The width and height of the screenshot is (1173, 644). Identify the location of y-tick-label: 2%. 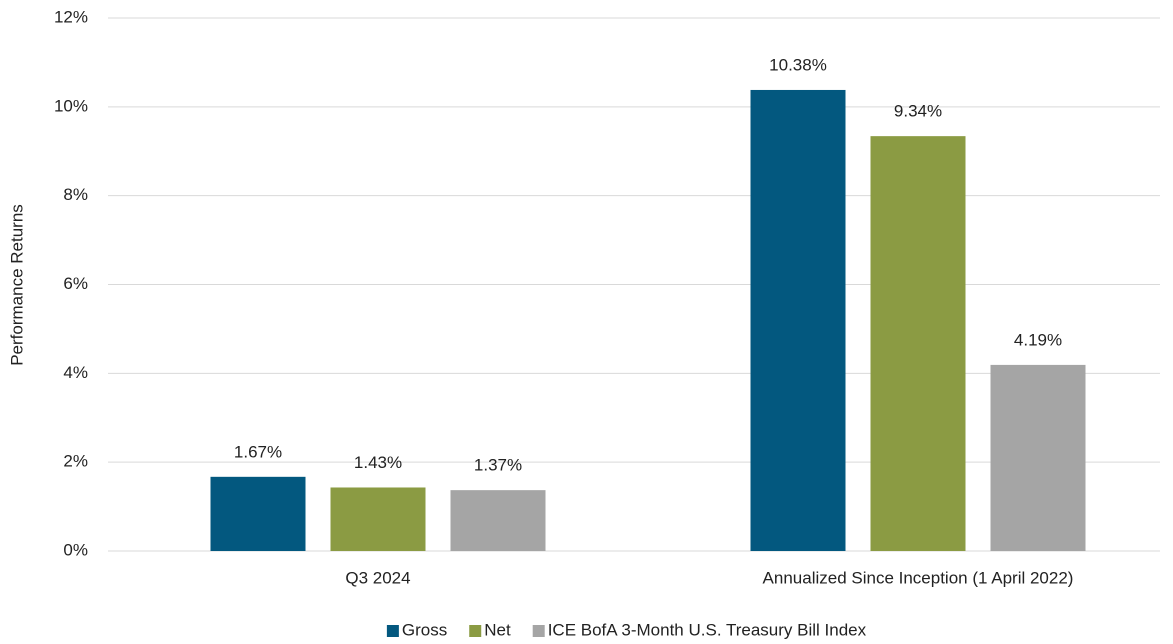
(75, 461).